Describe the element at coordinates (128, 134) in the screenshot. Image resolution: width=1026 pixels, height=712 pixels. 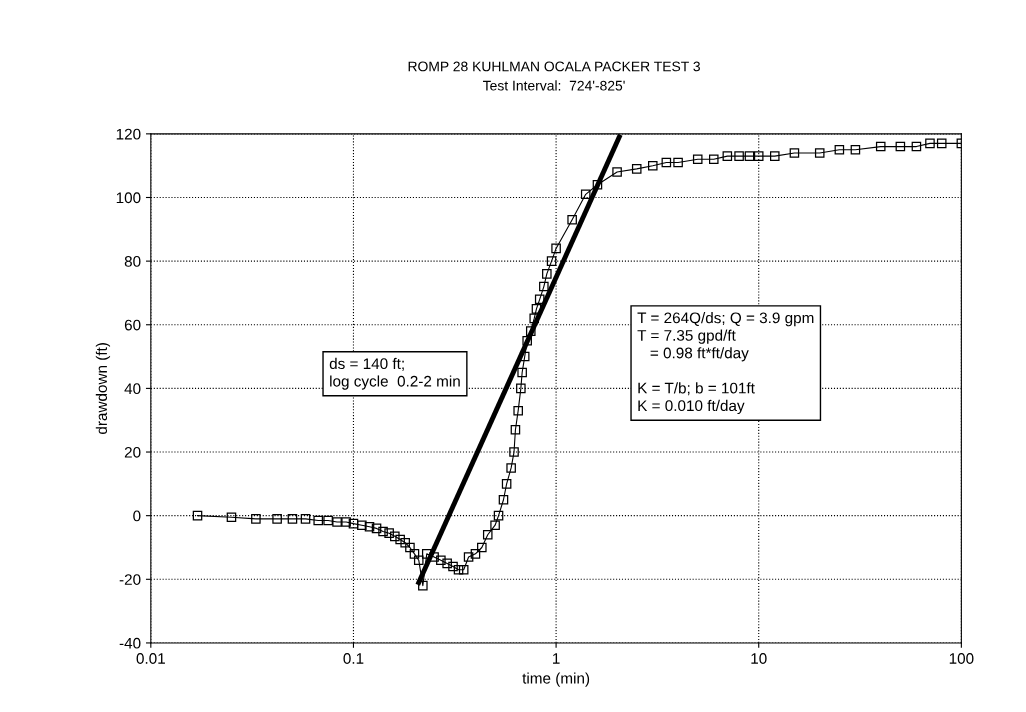
I see `y-tick-label: 120` at that location.